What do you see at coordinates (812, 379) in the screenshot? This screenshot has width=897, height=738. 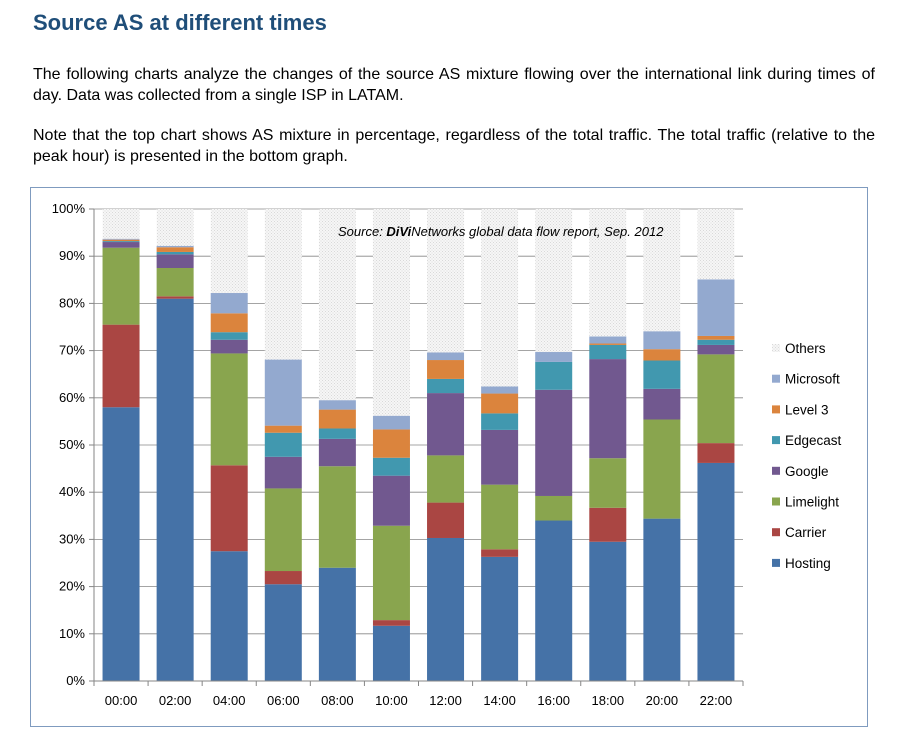 I see `legend-label: Microsoft` at bounding box center [812, 379].